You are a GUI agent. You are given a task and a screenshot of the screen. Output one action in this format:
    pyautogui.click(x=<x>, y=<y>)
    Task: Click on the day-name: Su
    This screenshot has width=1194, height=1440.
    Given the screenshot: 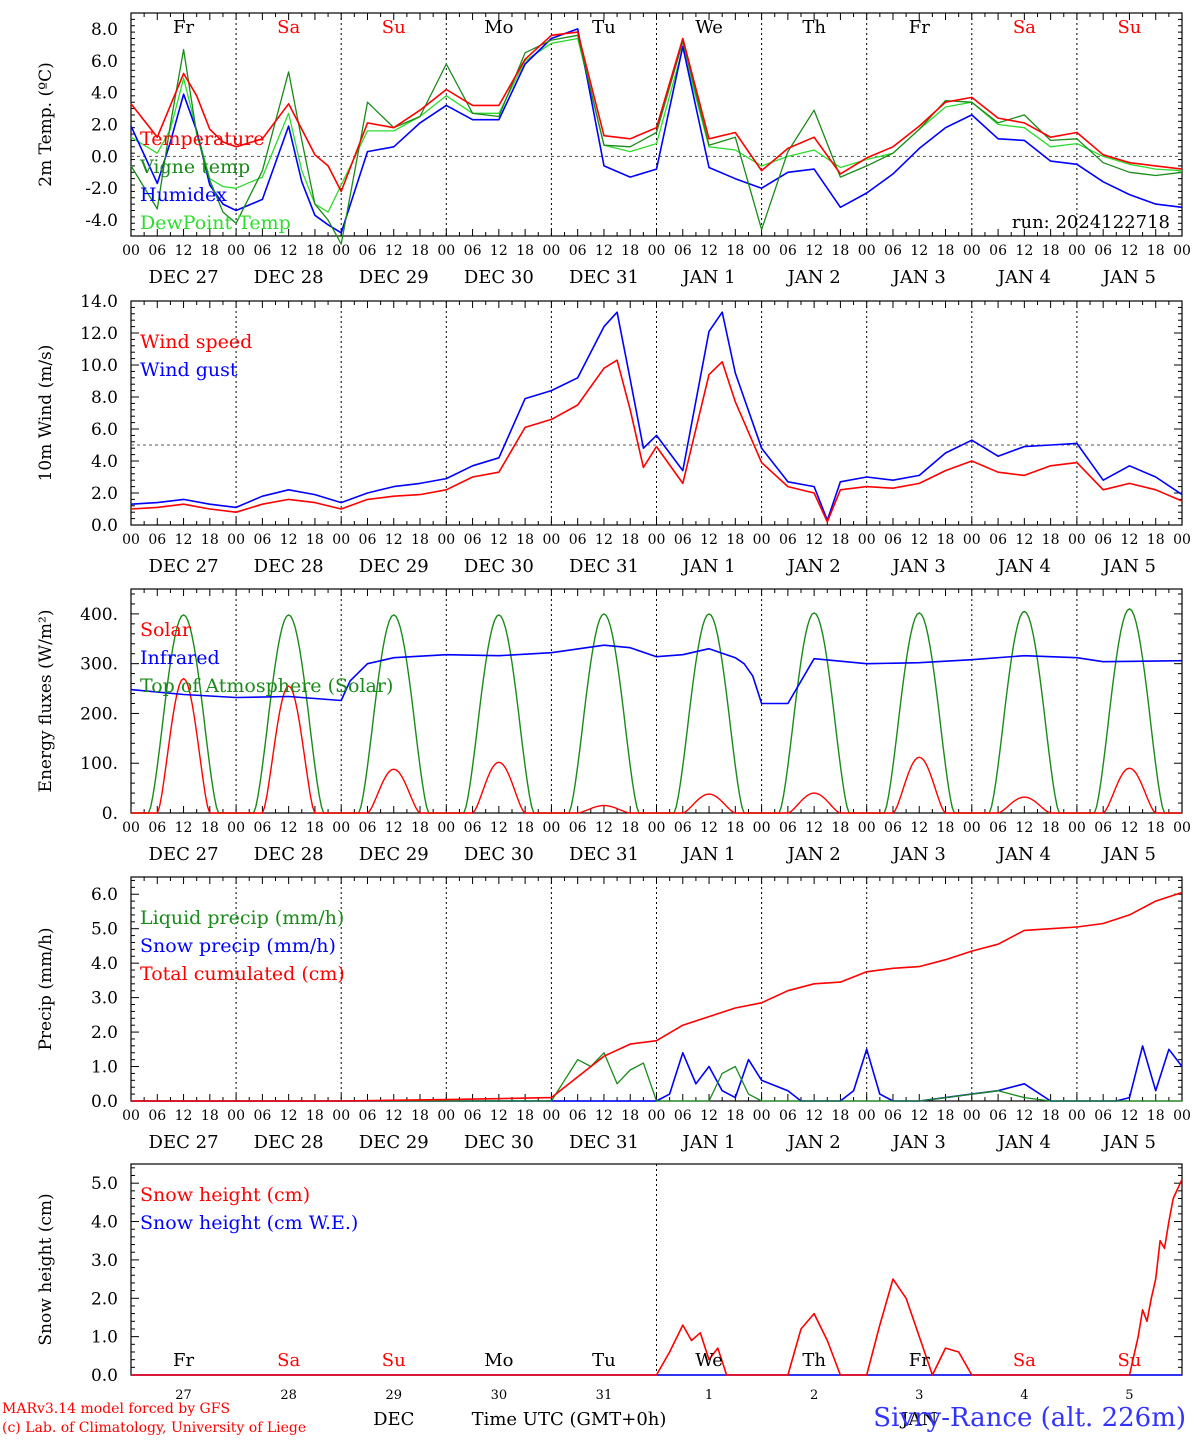 What is the action you would take?
    pyautogui.click(x=394, y=27)
    